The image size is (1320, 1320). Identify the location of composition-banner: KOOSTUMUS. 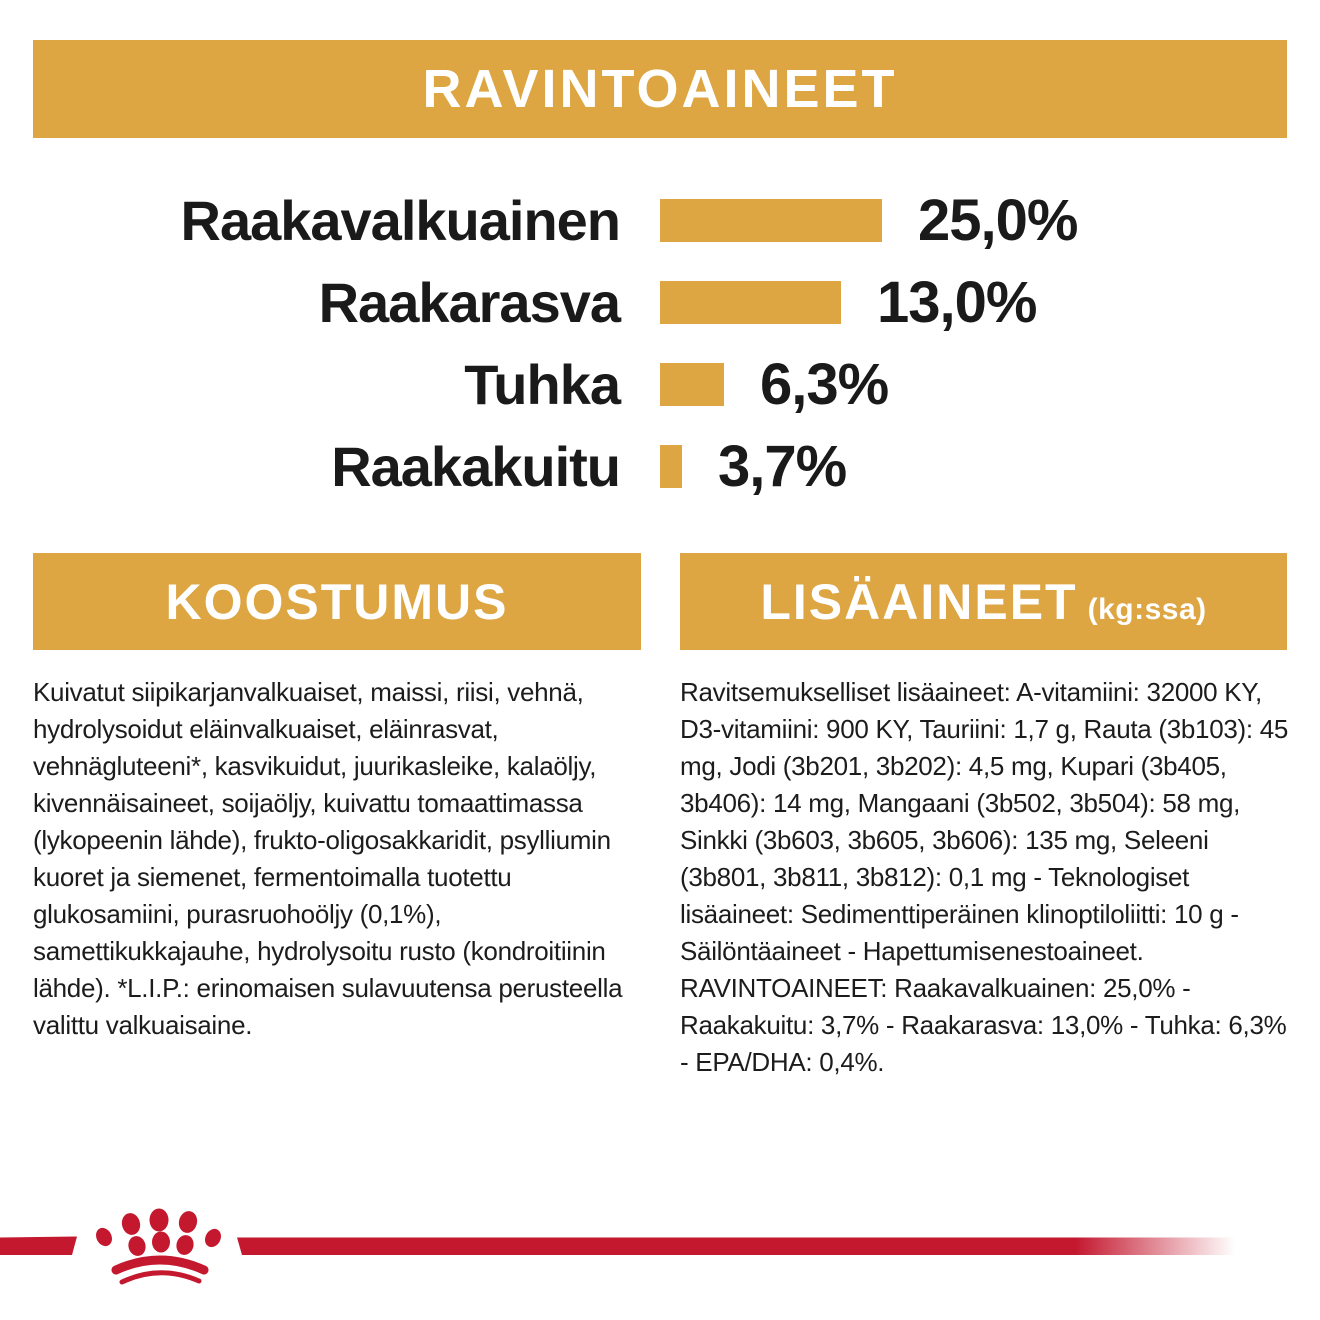
(337, 601).